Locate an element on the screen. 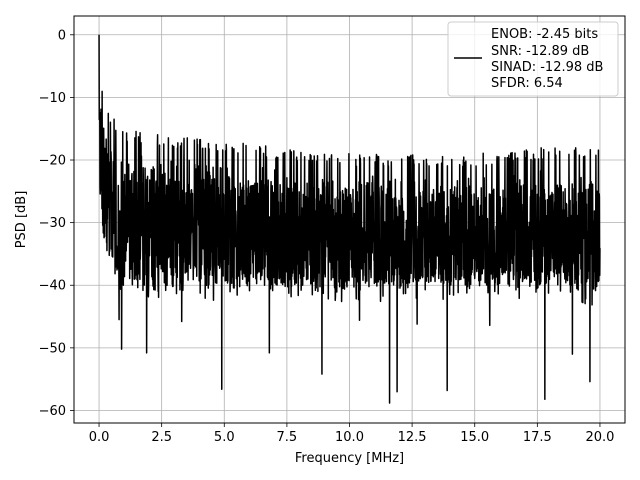 This screenshot has width=640, height=480. legend-line-sinad: SINAD: -12.98 dB is located at coordinates (547, 67).